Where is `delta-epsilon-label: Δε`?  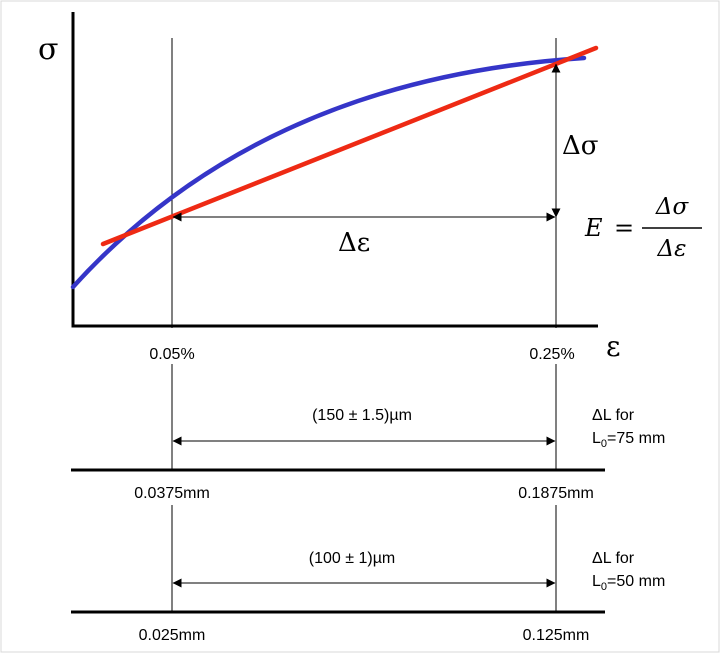
delta-epsilon-label: Δε is located at coordinates (354, 243).